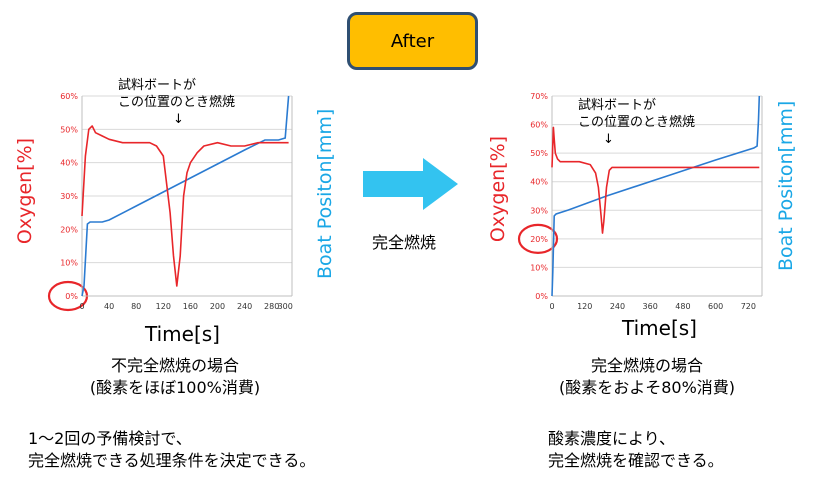 This screenshot has height=495, width=837. I want to click on right-chart-oxygen-line, so click(655, 180).